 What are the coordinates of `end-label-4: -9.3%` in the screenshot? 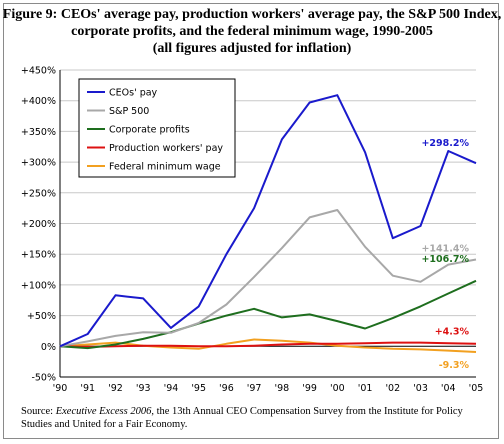 It's located at (454, 365).